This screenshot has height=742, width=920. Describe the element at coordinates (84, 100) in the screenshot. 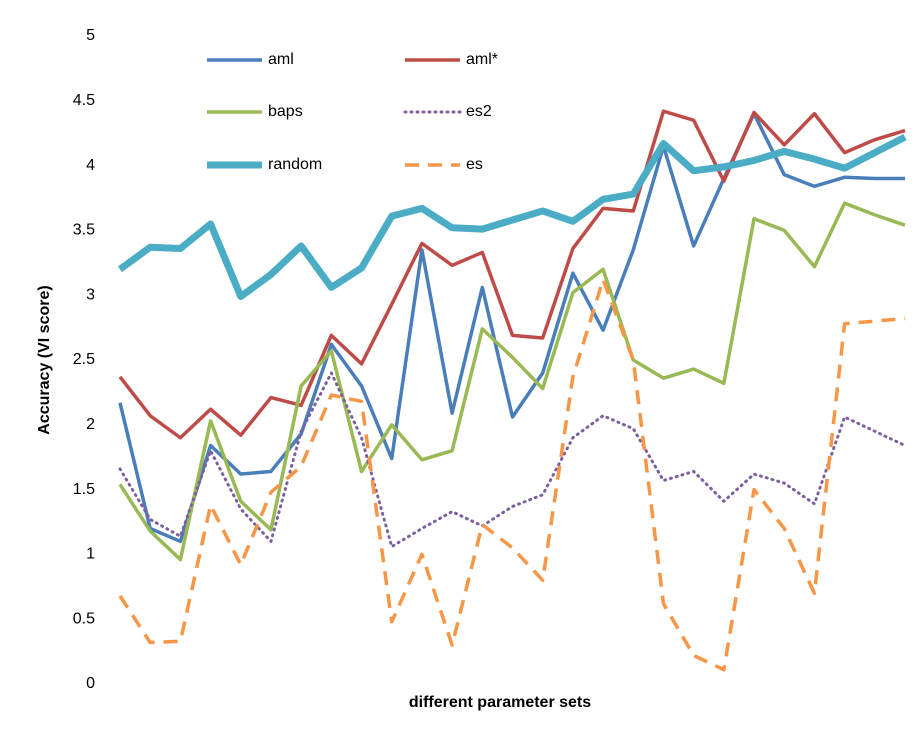

I see `y-tick-label: 4.5` at that location.